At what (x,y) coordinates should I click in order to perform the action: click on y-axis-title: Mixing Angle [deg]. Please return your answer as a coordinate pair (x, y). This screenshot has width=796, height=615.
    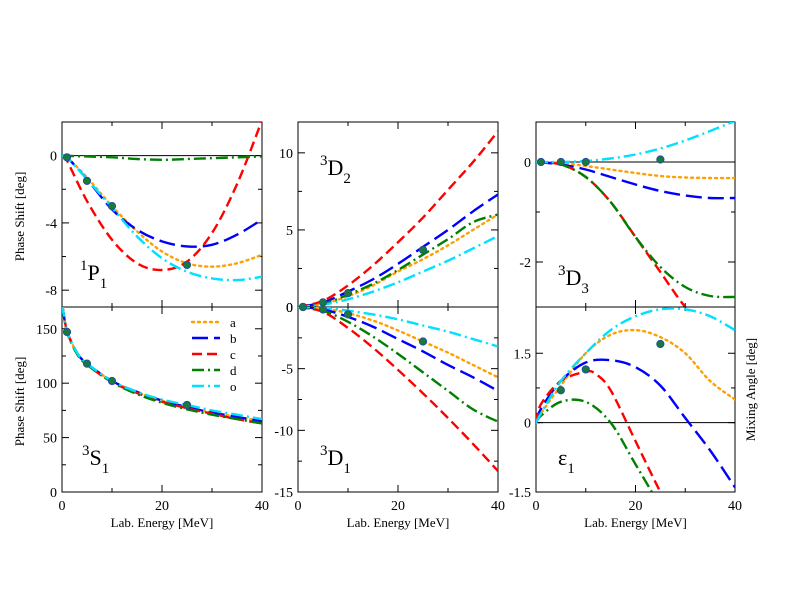
    Looking at the image, I should click on (750, 389).